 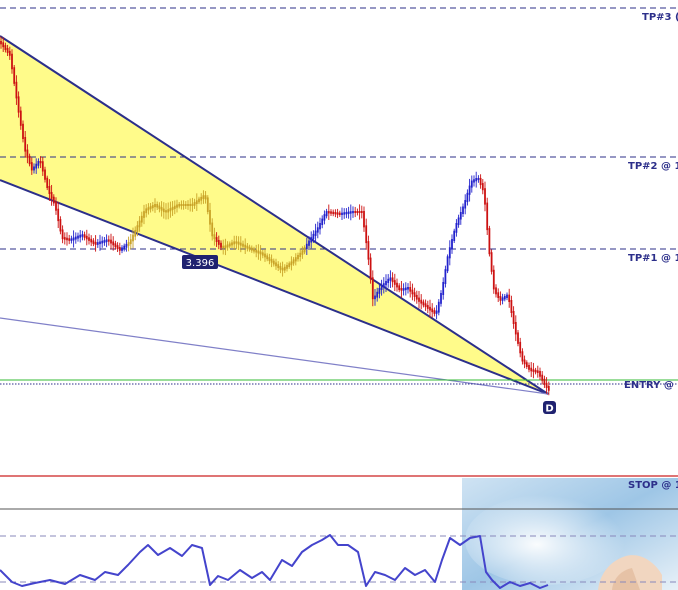 I want to click on background-thumbnail-image, so click(x=570, y=534).